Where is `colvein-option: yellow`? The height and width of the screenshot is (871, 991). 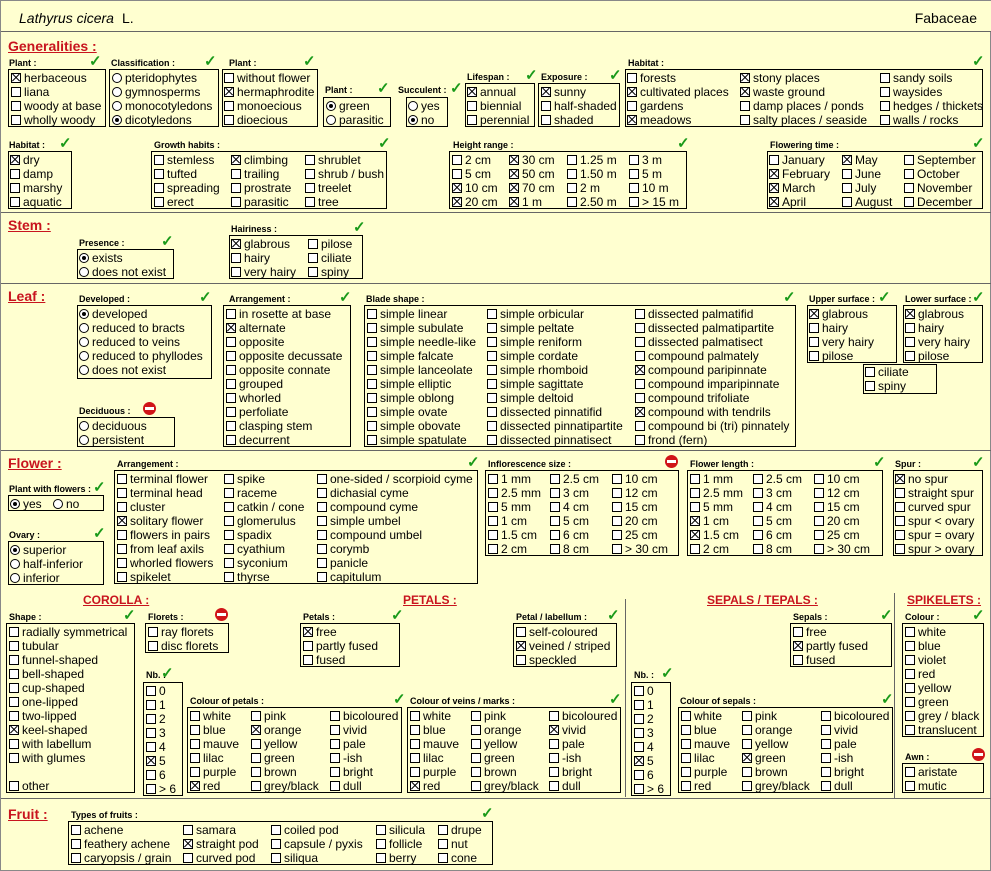
colvein-option: yellow is located at coordinates (494, 744).